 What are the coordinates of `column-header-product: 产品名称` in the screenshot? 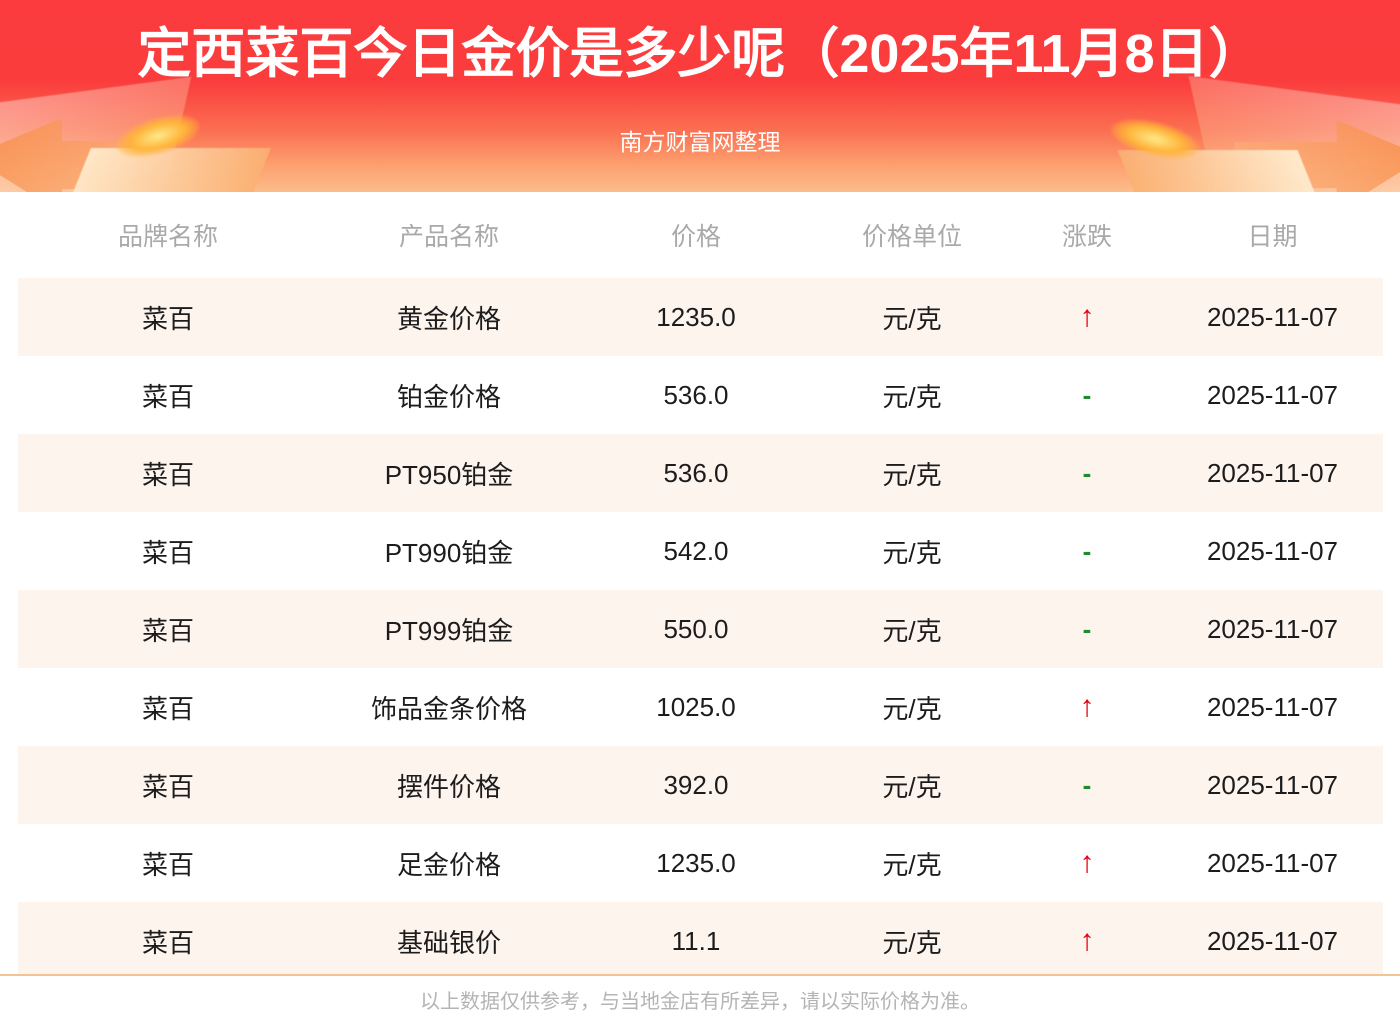 It's located at (448, 237).